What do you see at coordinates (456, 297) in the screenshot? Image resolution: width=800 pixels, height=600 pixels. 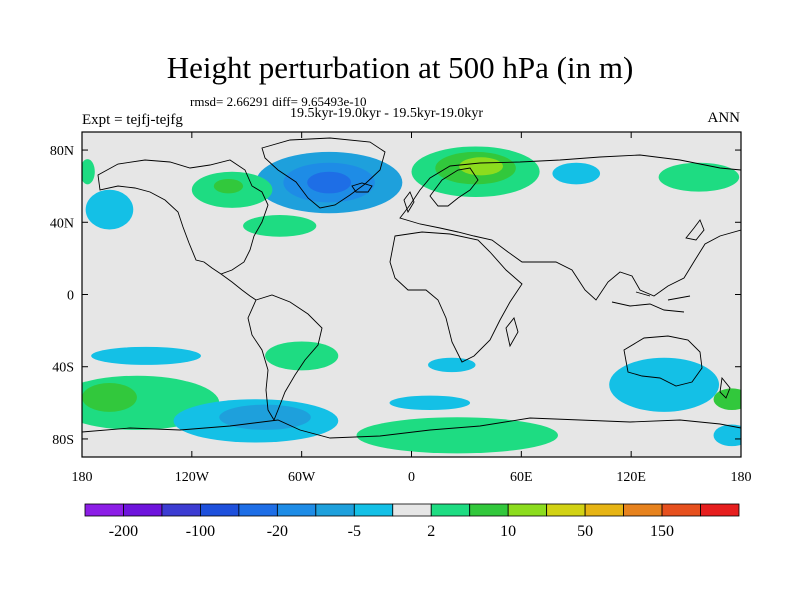 I see `coastline-africa` at bounding box center [456, 297].